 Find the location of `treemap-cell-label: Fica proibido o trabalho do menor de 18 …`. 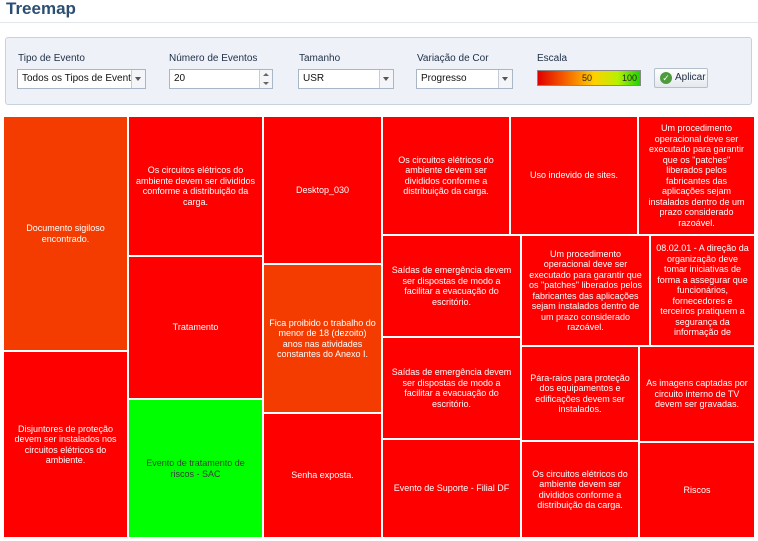

treemap-cell-label: Fica proibido o trabalho do menor de 18 … is located at coordinates (322, 338).